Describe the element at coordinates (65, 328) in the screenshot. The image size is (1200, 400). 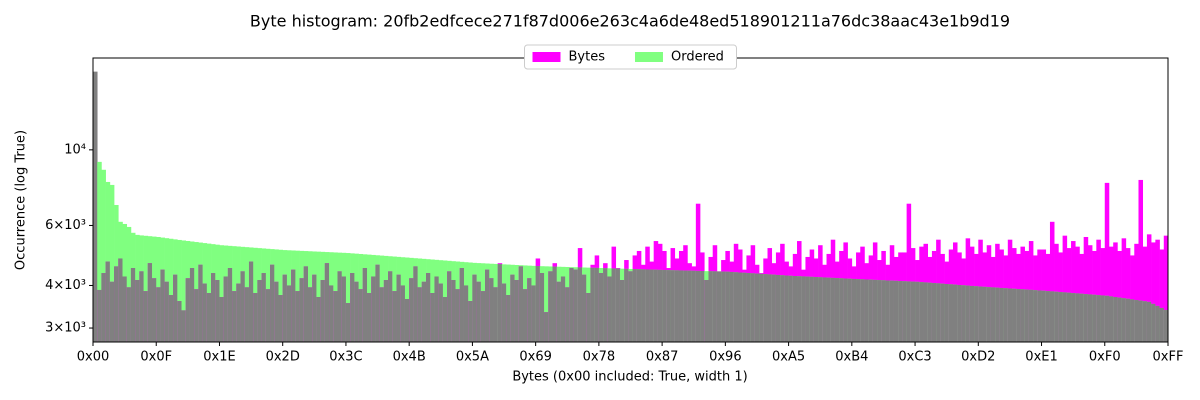
I see `y-tick-label: 3×10³` at that location.